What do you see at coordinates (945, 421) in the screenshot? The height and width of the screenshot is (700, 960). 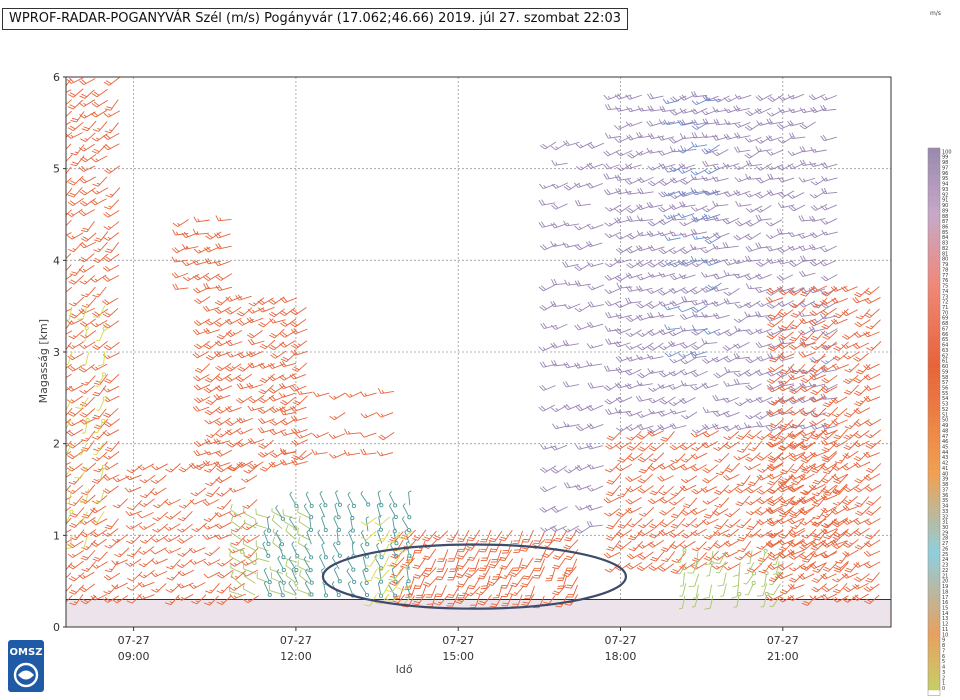 I see `colorbar-label: 50` at bounding box center [945, 421].